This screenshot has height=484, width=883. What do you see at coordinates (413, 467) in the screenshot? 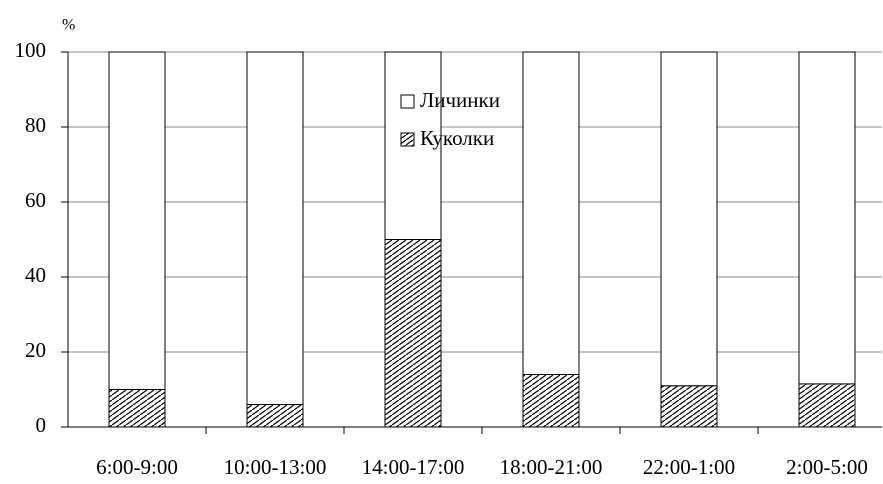
I see `x-tick-label: 14:00-17:00` at bounding box center [413, 467].